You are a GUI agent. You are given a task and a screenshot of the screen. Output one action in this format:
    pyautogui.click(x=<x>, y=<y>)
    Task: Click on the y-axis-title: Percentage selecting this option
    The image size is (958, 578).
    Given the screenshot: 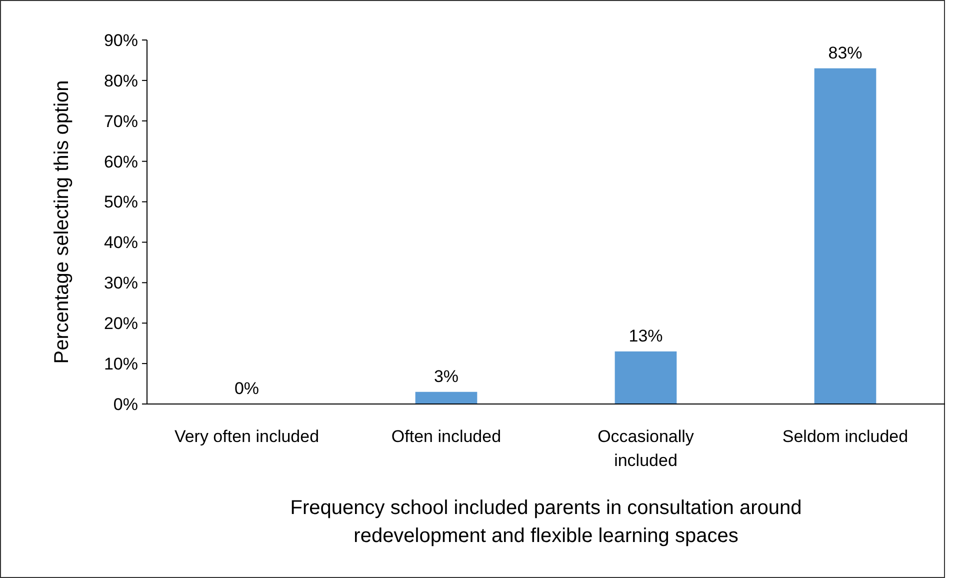 What is the action you would take?
    pyautogui.click(x=62, y=222)
    